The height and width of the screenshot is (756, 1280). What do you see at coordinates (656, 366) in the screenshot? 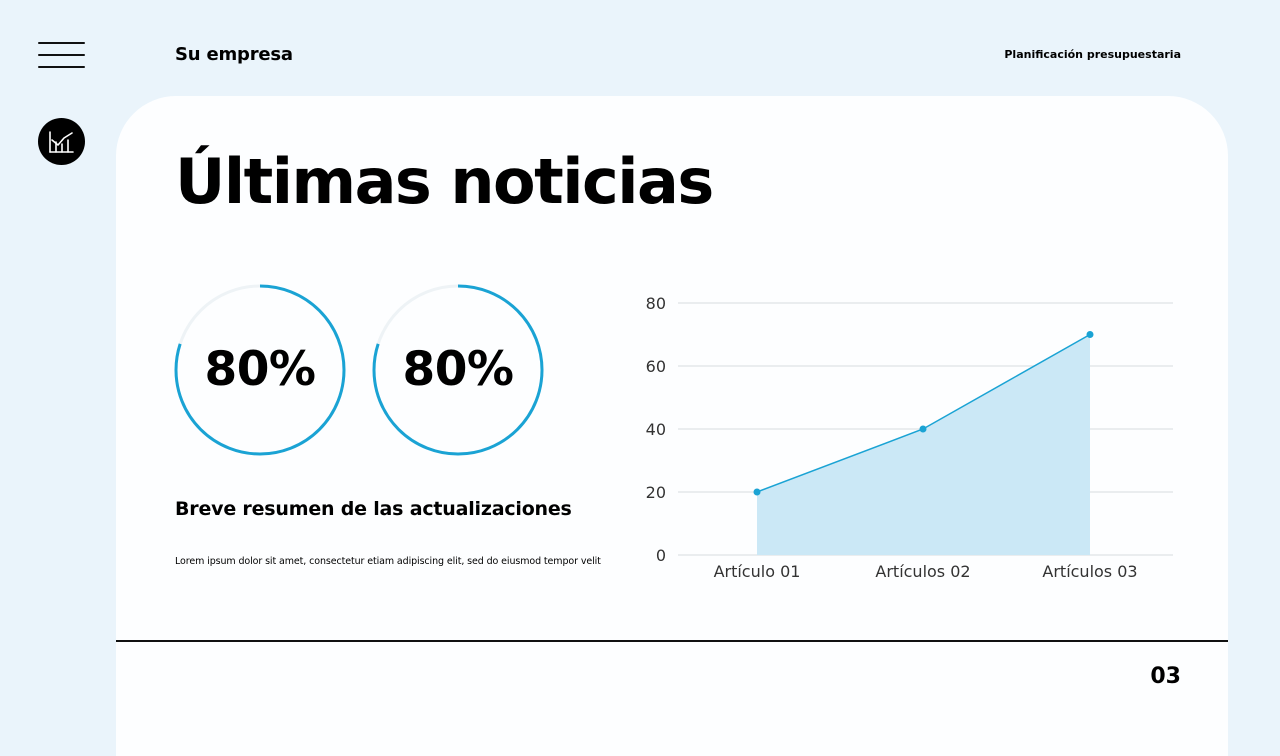
I see `y-tick-label: 60` at bounding box center [656, 366].